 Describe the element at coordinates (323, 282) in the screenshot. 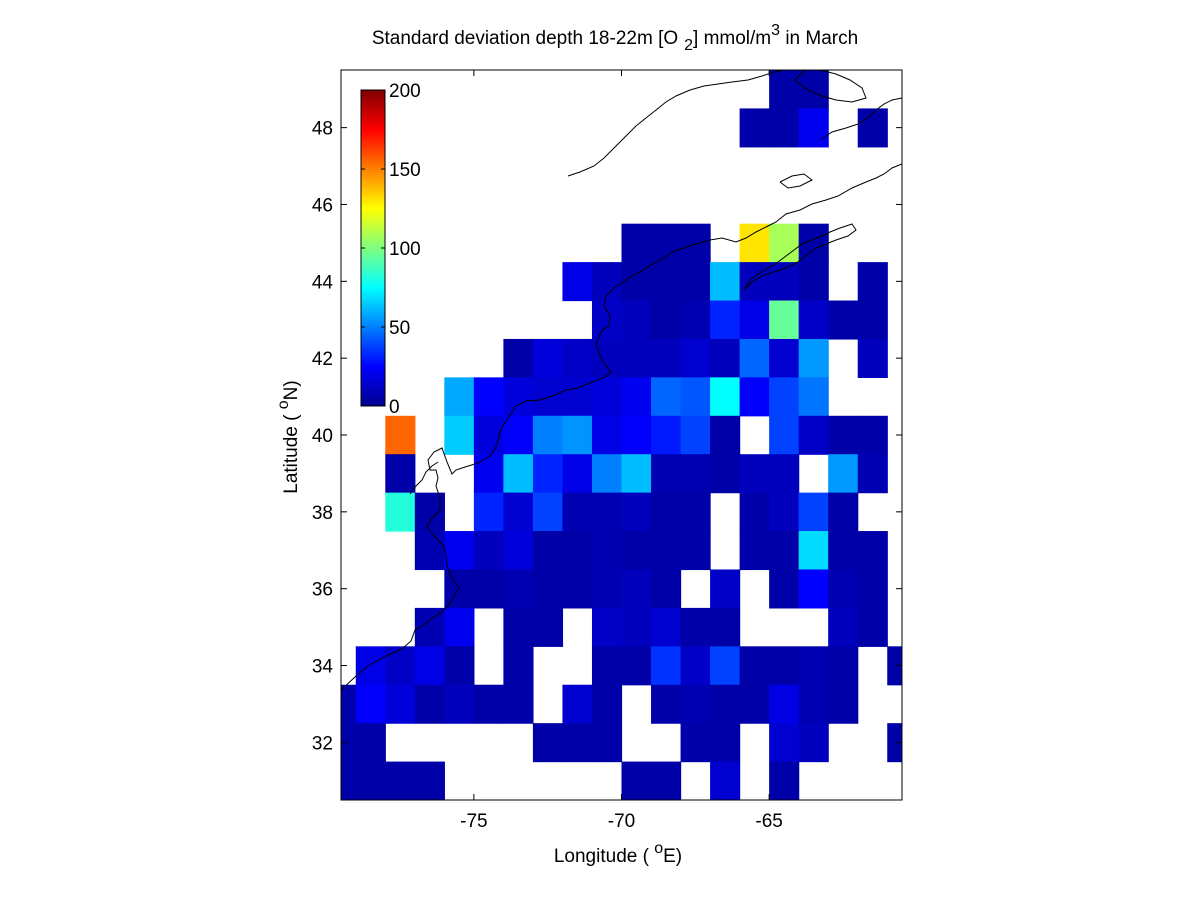

I see `y-tick-label: 44` at that location.